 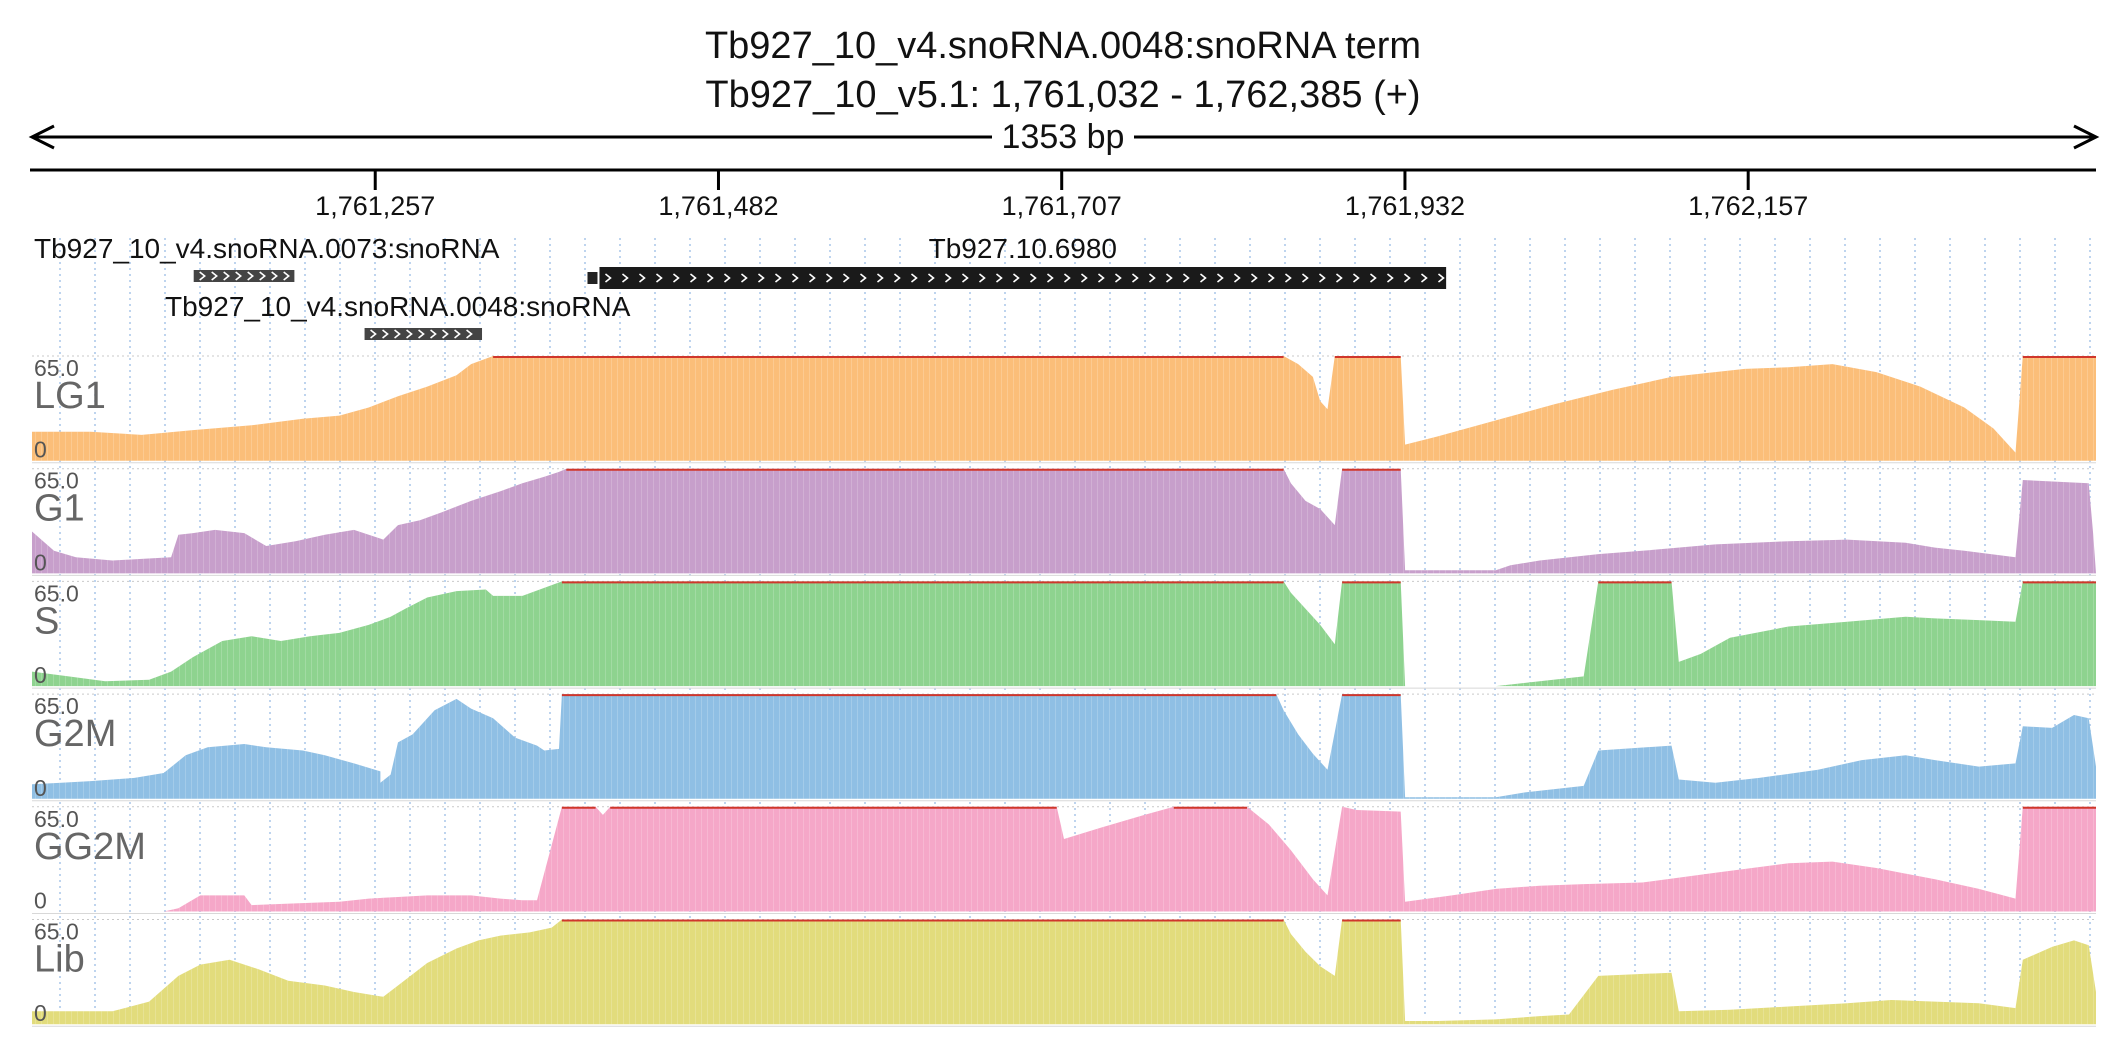 What do you see at coordinates (1062, 95) in the screenshot?
I see `chart-subtitle: Tb927_10_v5.1: 1,761,032 - 1,762,385 (+)` at bounding box center [1062, 95].